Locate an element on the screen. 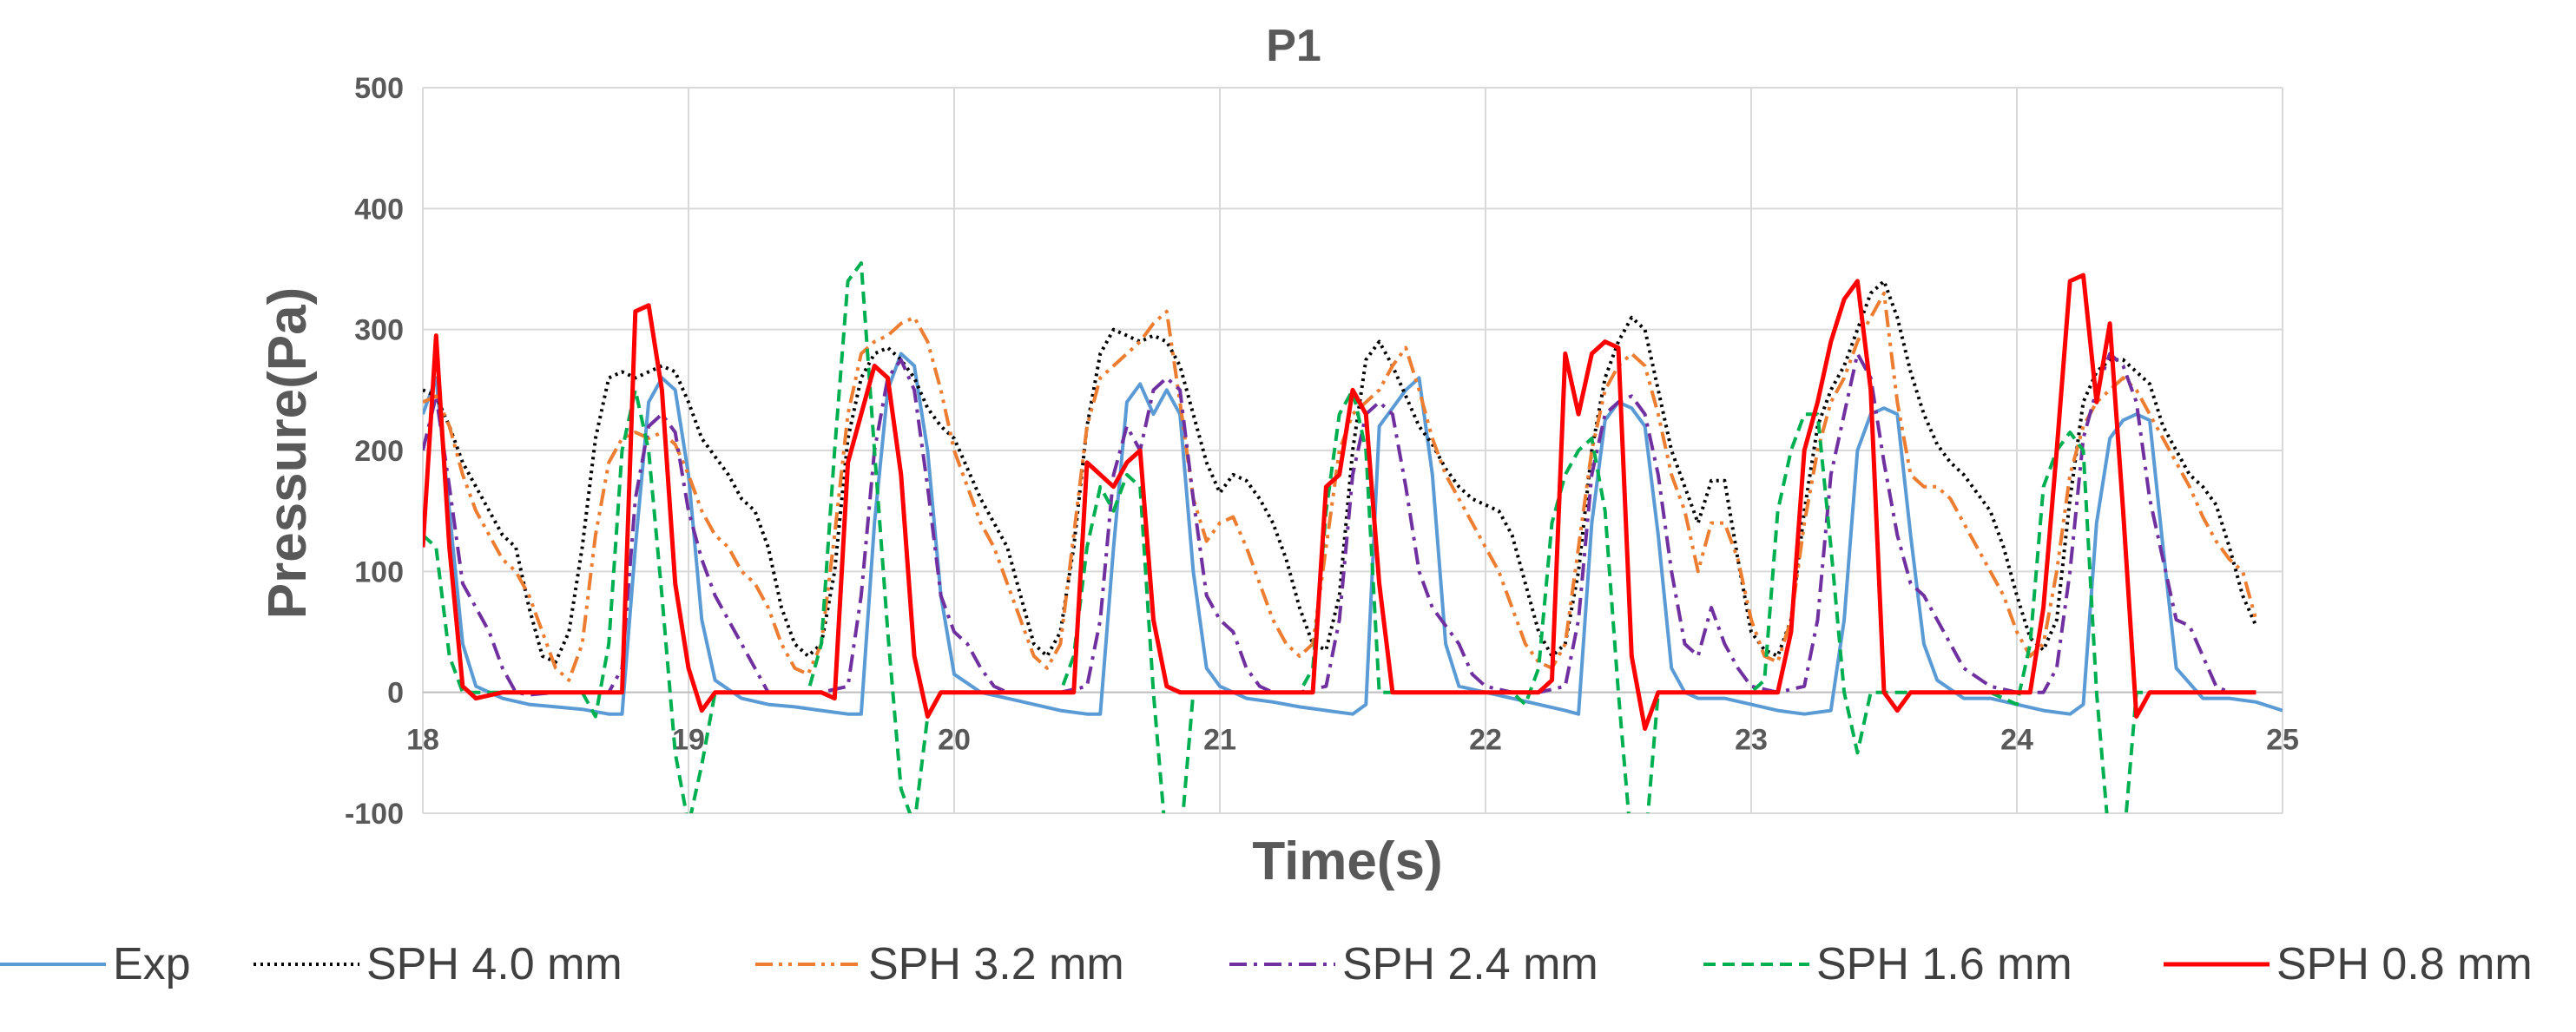 The image size is (2576, 1032). x-tick-label: 19 is located at coordinates (688, 740).